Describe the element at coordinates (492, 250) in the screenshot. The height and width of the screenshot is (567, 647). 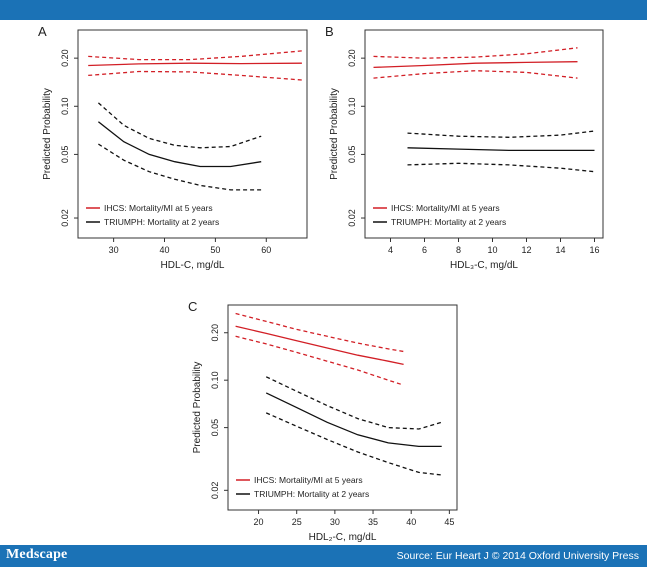
I see `x-tick-label: 10` at that location.